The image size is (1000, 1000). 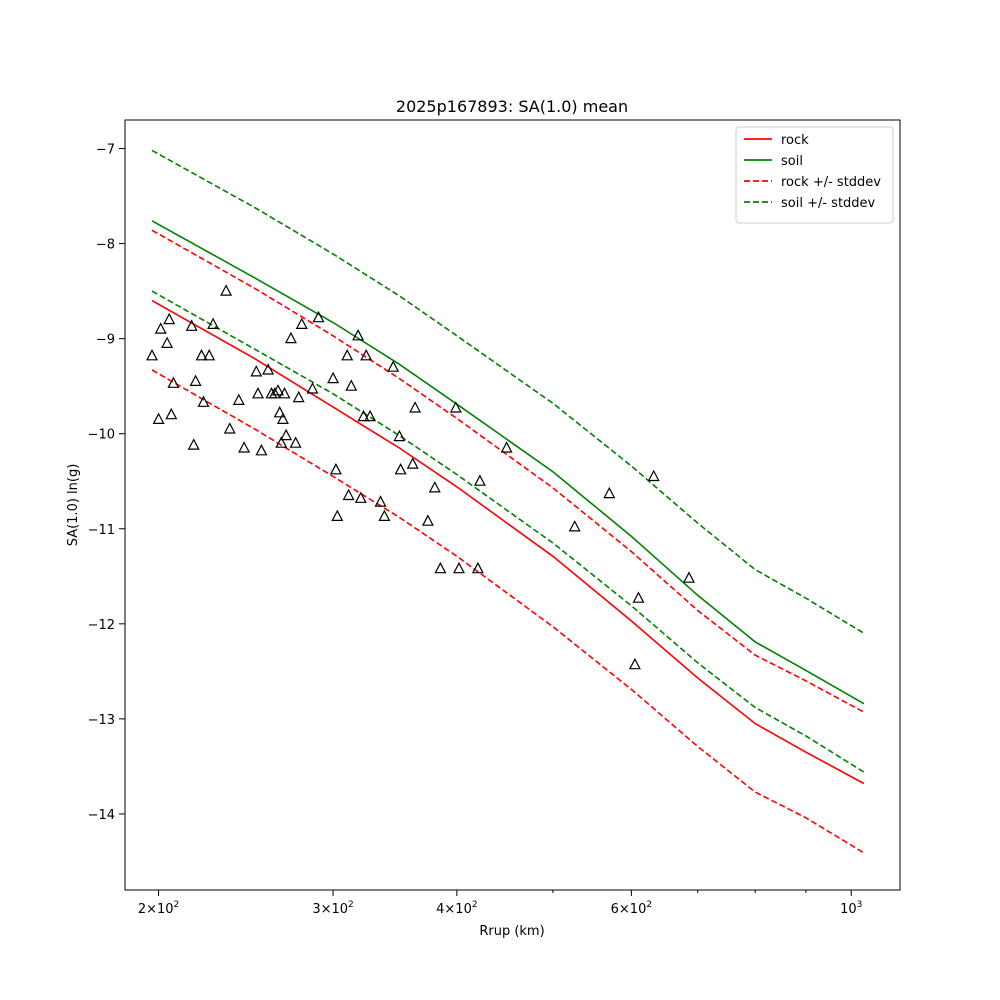 I want to click on y-tick-label: −13, so click(x=101, y=720).